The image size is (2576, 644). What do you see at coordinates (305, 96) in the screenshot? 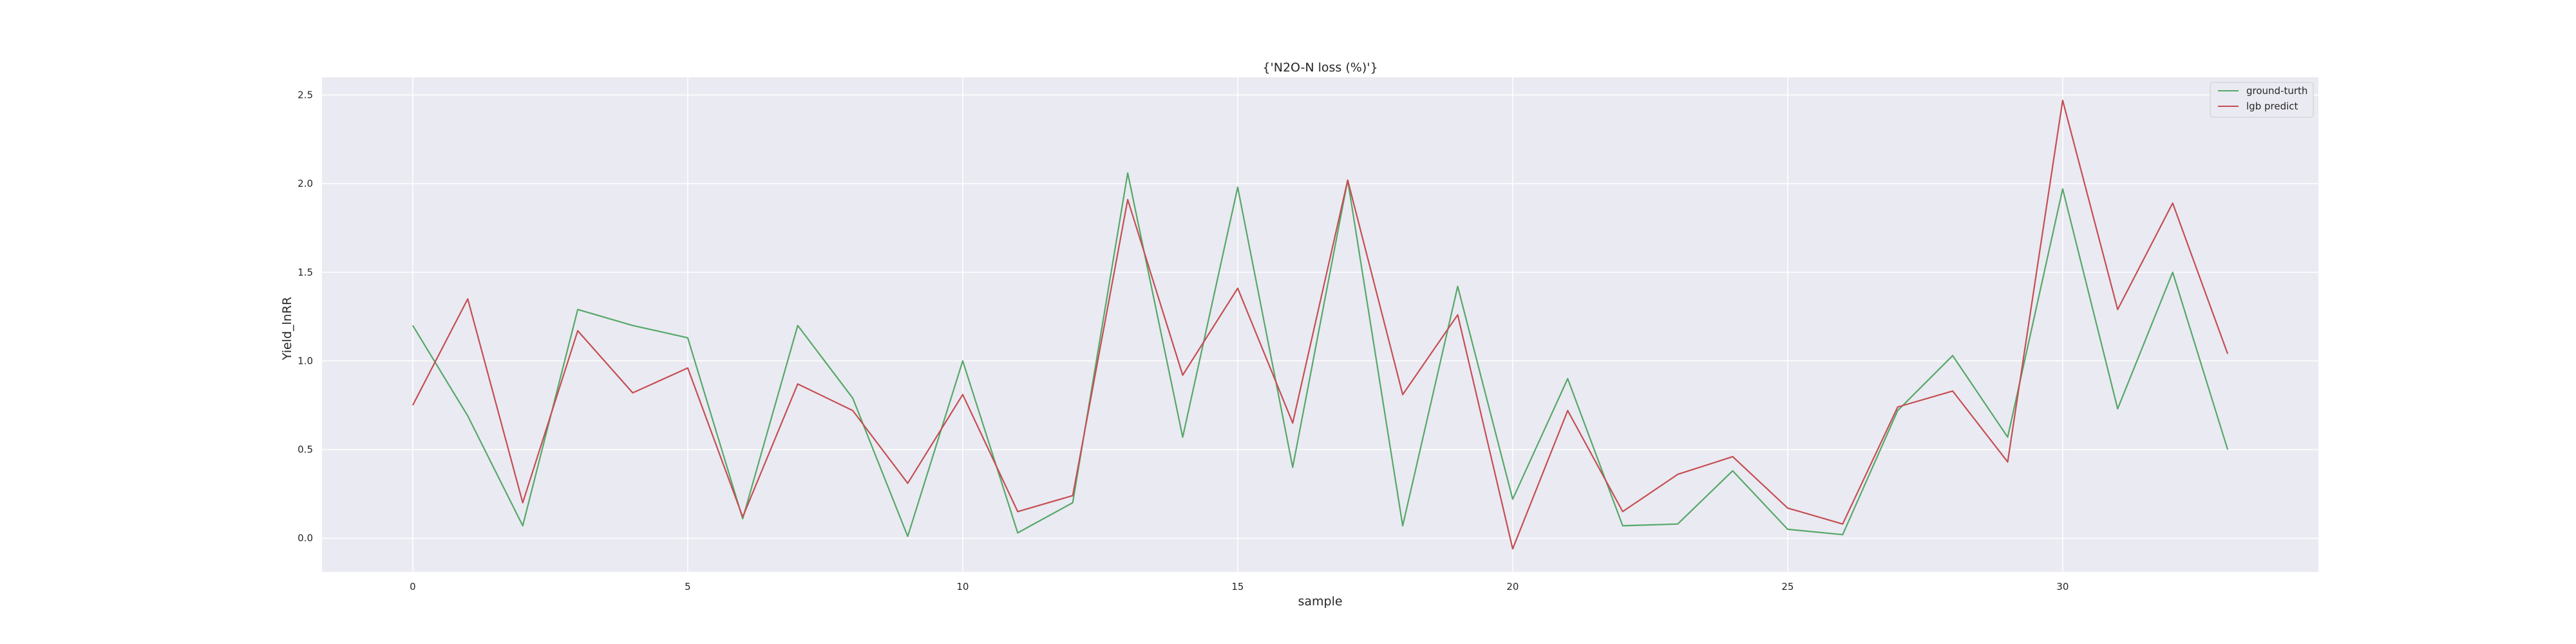
I see `y-tick-label: 2.5` at bounding box center [305, 96].